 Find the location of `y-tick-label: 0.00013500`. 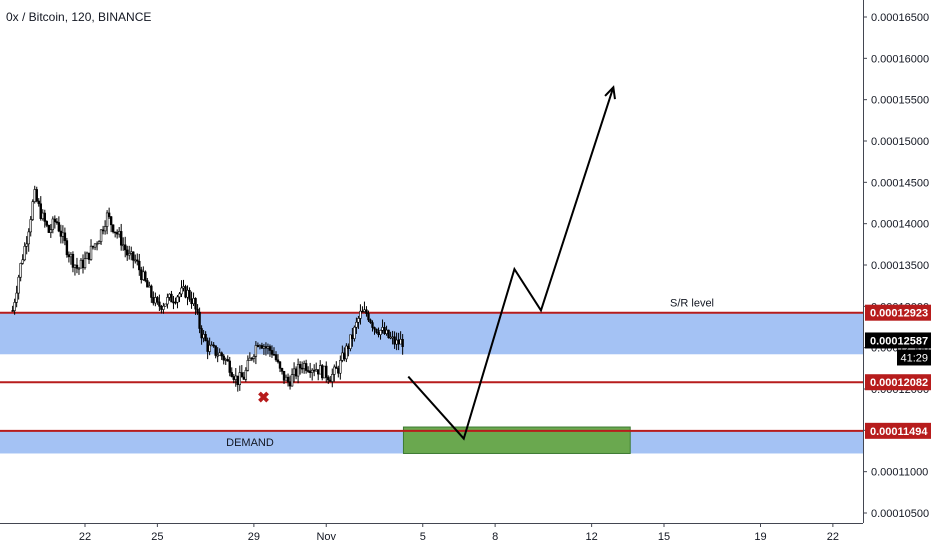

y-tick-label: 0.00013500 is located at coordinates (900, 266).